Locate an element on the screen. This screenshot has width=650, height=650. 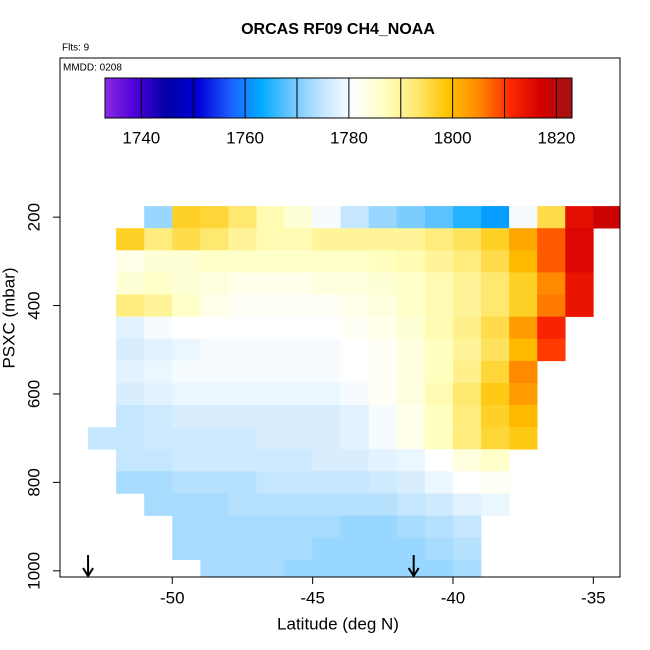
y-tick-label: 600 is located at coordinates (33, 394).